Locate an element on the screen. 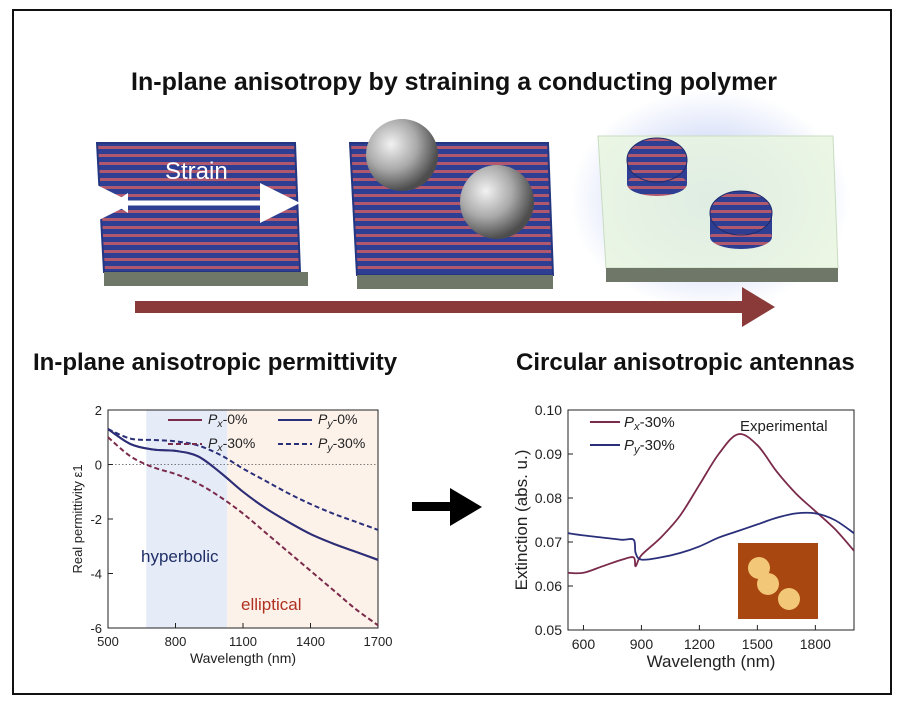 The width and height of the screenshot is (908, 710). y-tick-label: 0.06 is located at coordinates (548, 586).